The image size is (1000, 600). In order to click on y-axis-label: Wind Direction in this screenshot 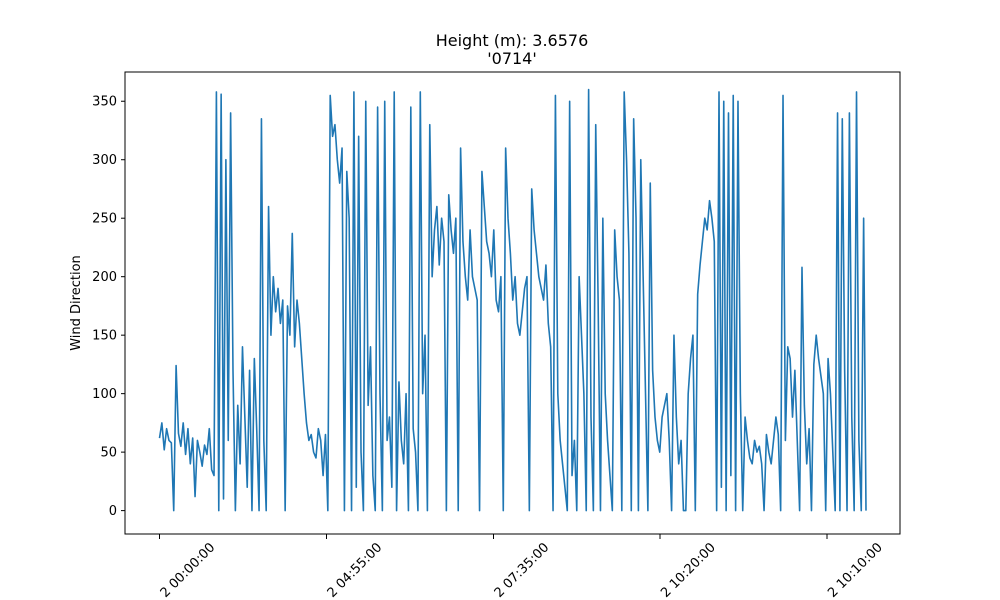, I will do `click(76, 303)`.